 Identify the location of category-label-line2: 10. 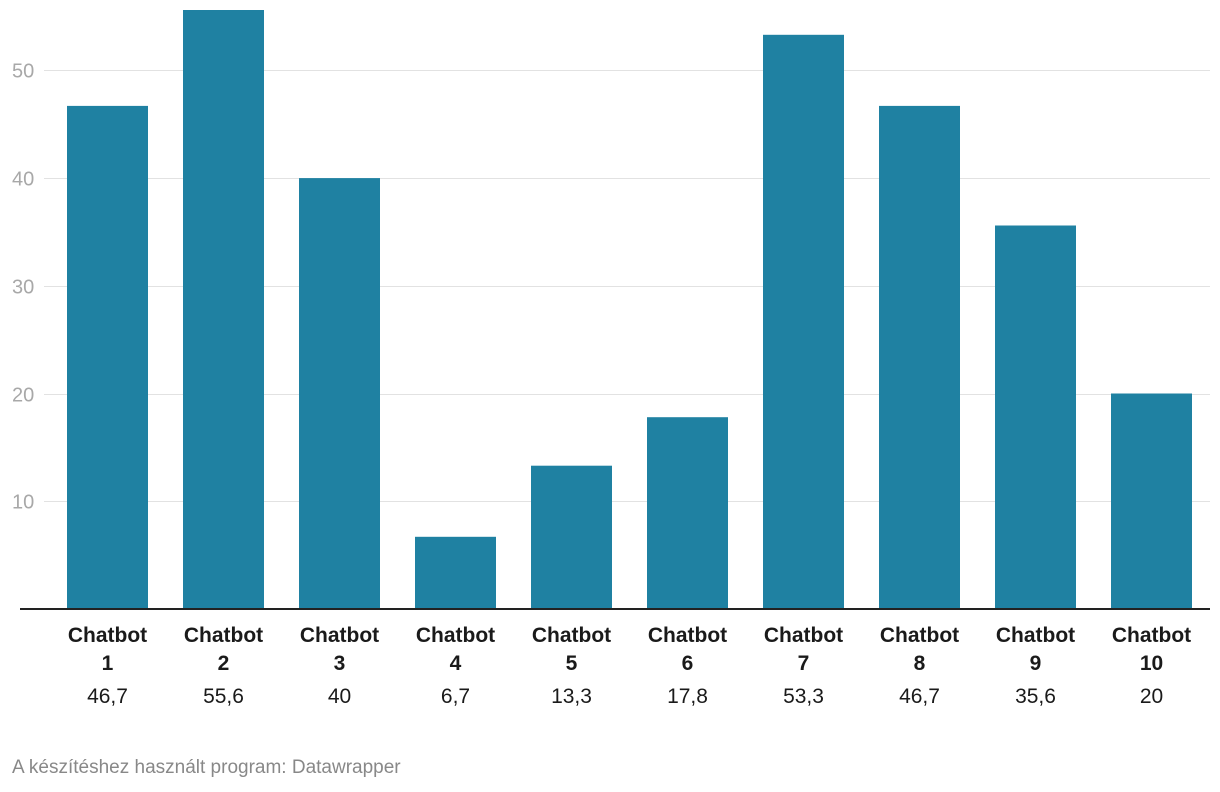
(1151, 663).